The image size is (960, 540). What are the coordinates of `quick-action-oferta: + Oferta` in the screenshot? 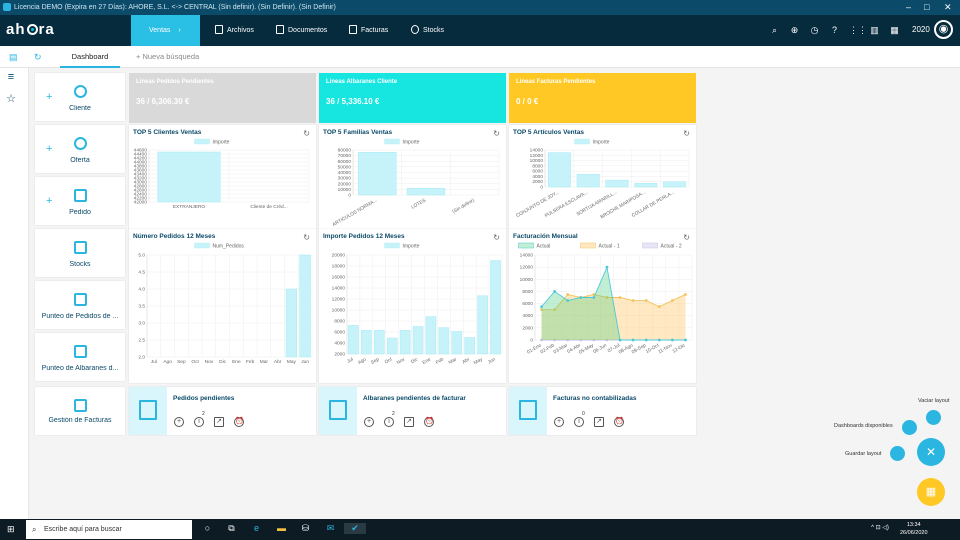 It's located at (80, 149).